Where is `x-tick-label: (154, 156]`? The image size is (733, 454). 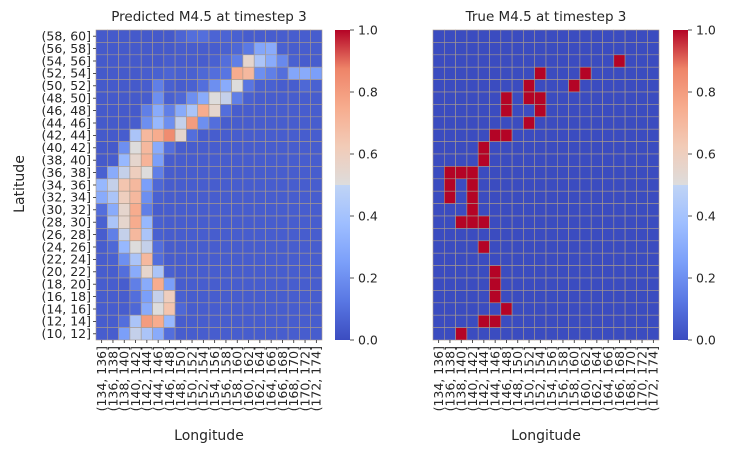 x-tick-label: (154, 156] is located at coordinates (551, 378).